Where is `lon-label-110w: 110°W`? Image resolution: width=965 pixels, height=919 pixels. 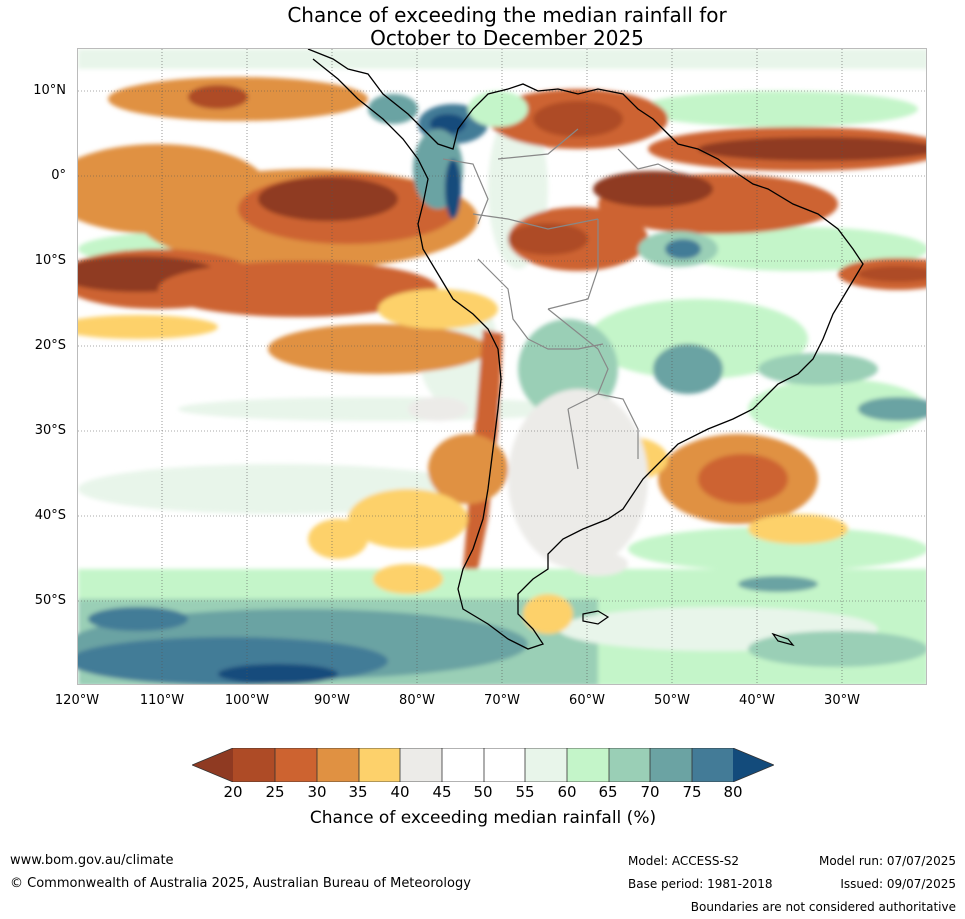
lon-label-110w: 110°W is located at coordinates (162, 700).